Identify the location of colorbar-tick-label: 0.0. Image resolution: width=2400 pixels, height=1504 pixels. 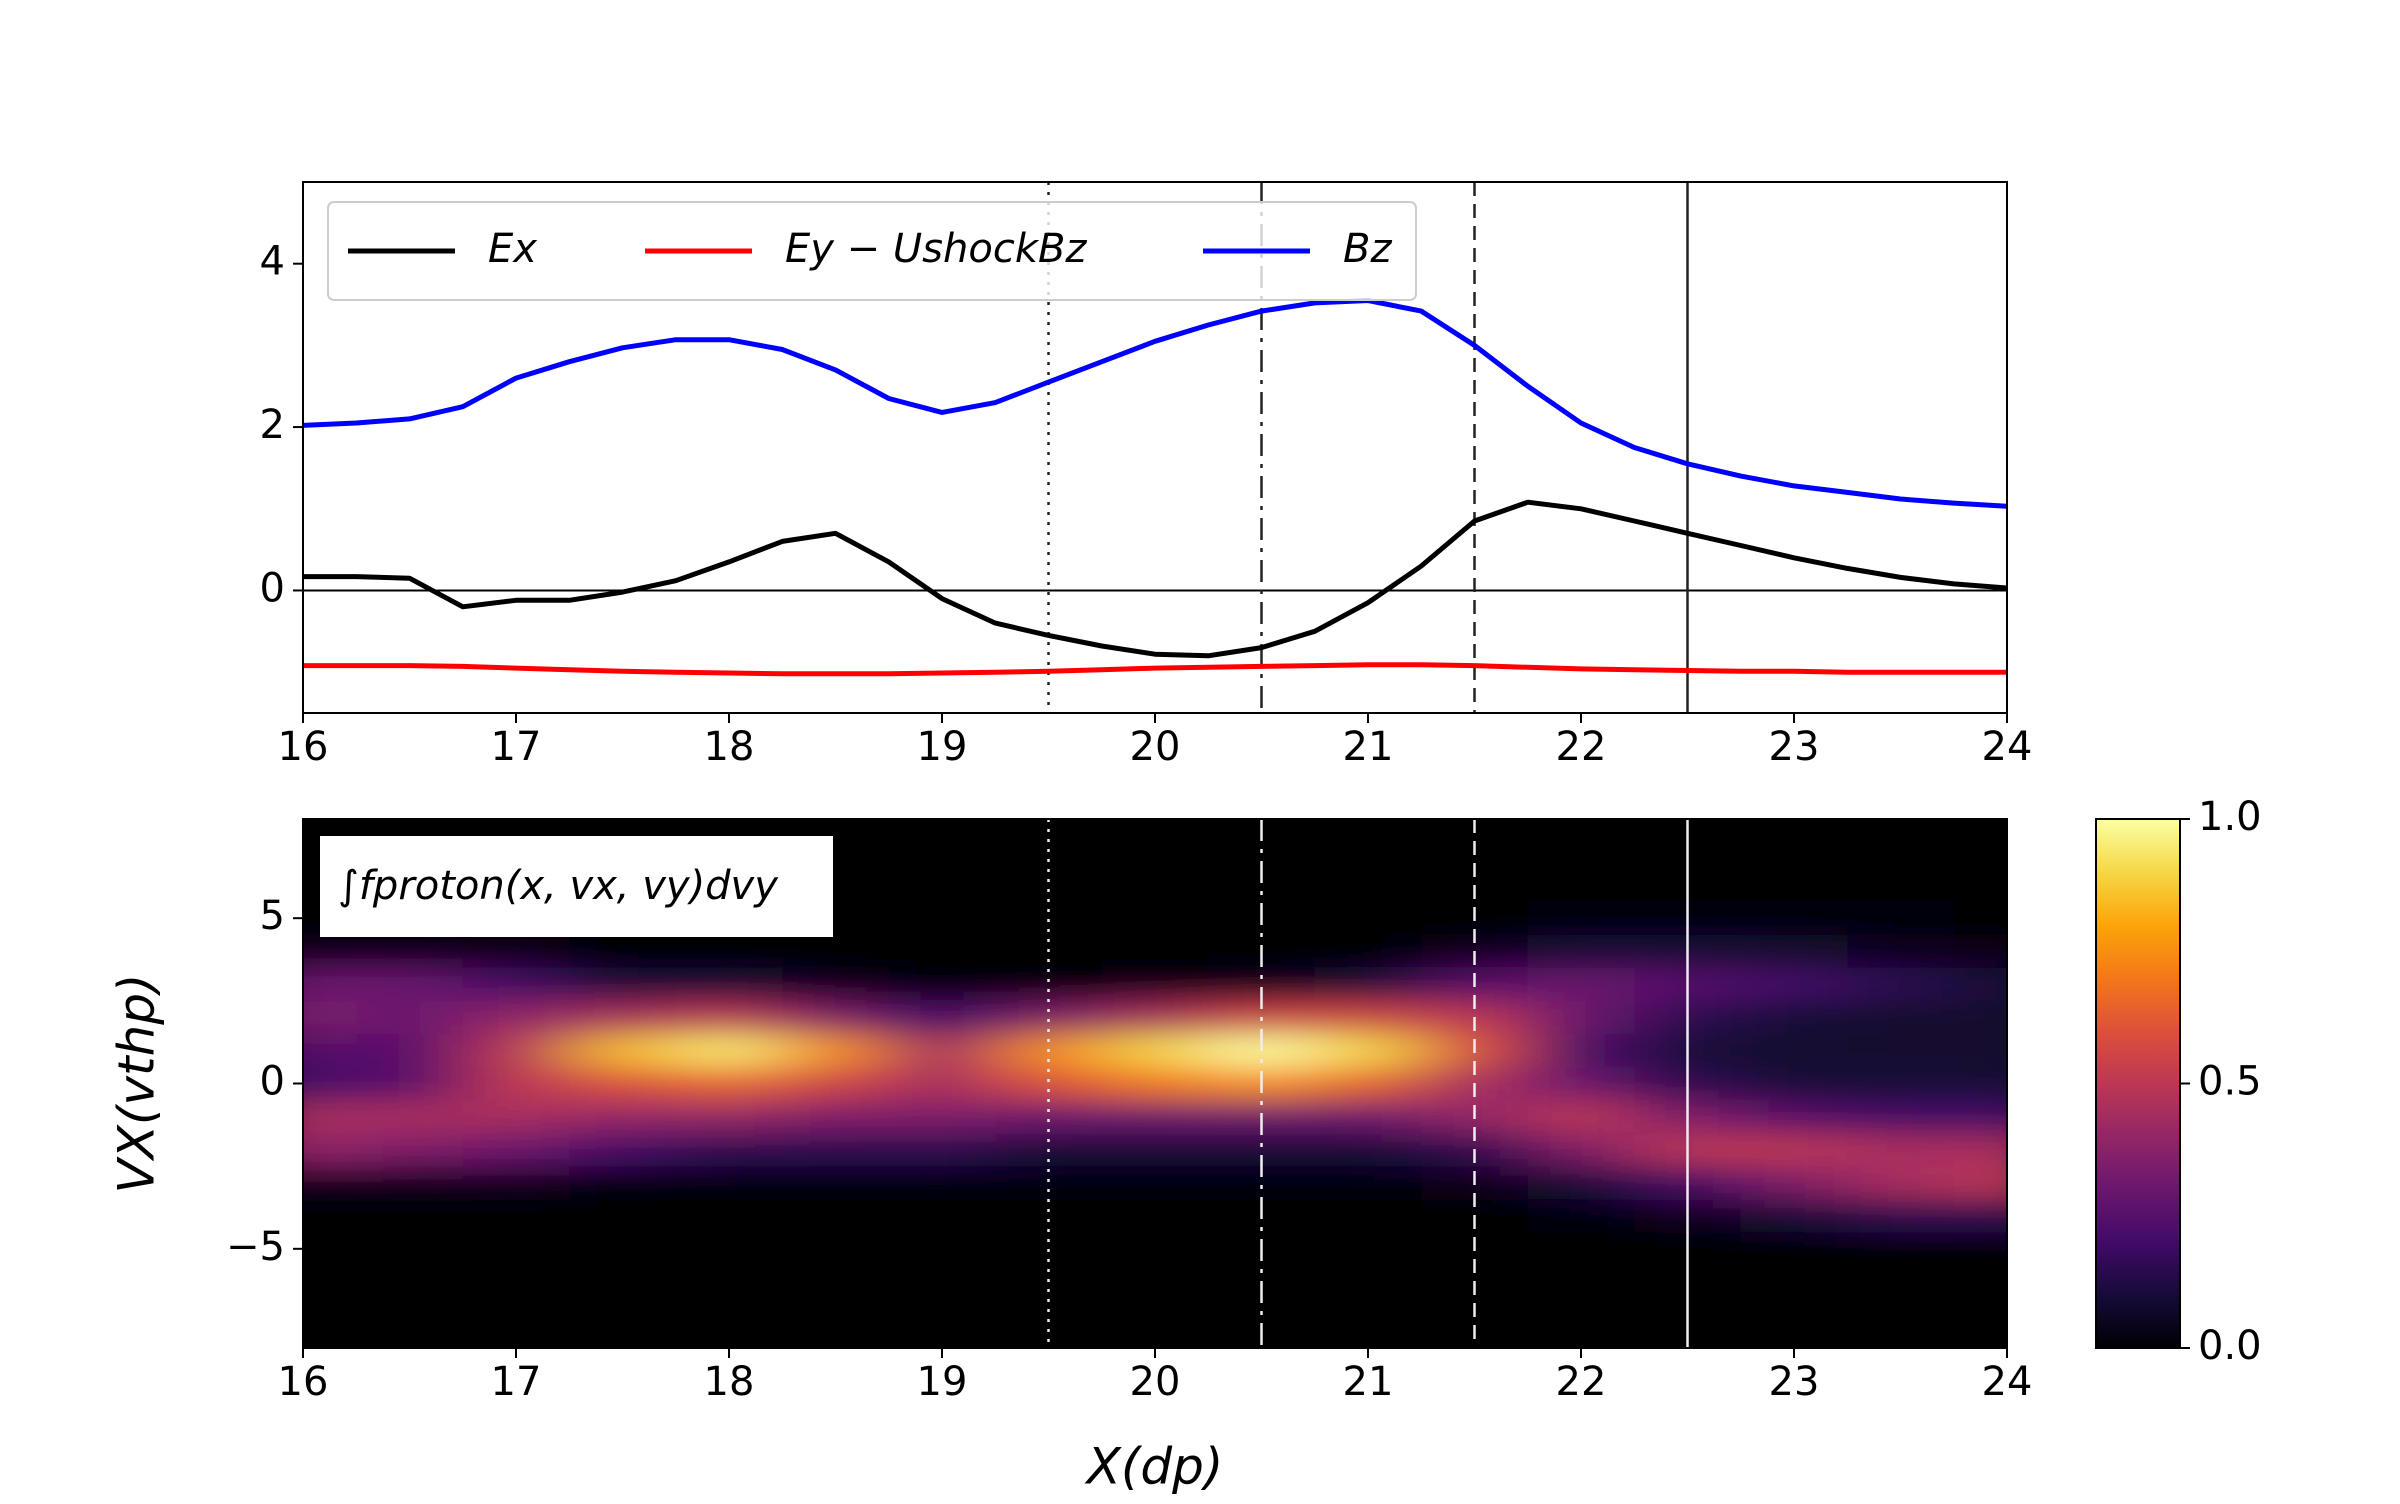
(2230, 1346).